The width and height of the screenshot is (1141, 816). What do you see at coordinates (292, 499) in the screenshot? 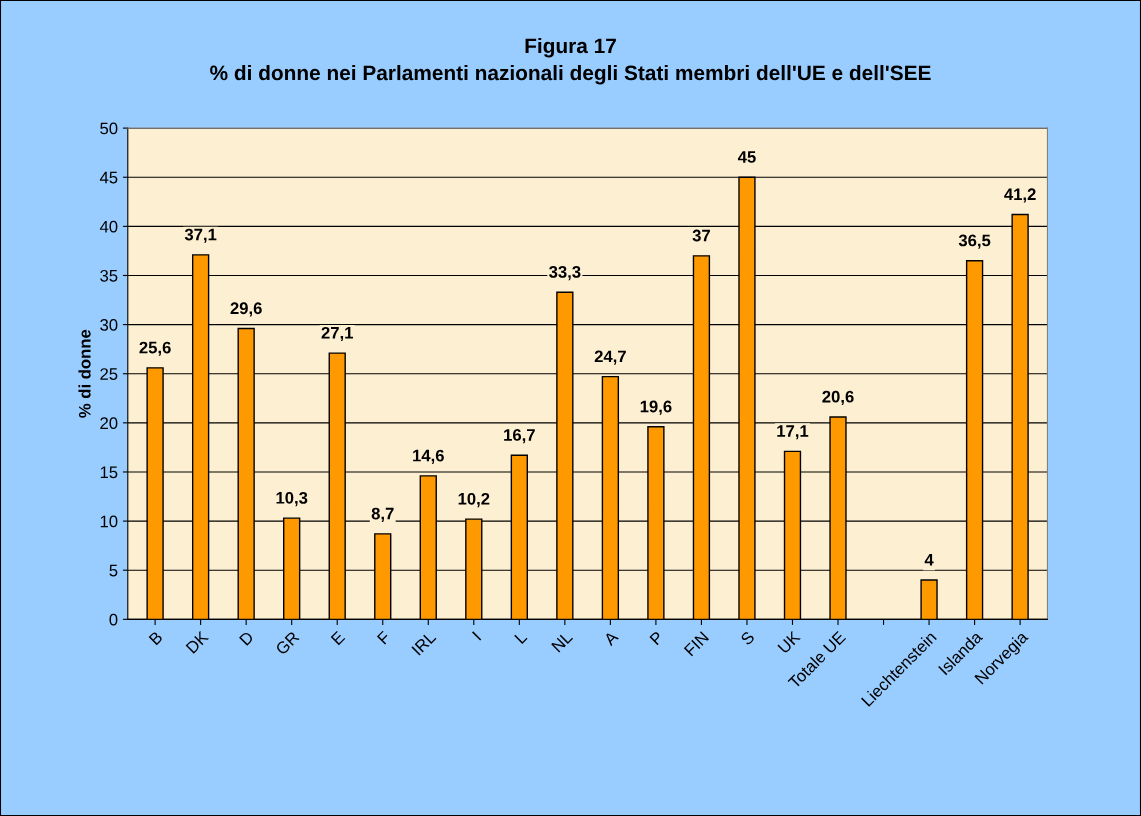
I see `data-label: 10,3` at bounding box center [292, 499].